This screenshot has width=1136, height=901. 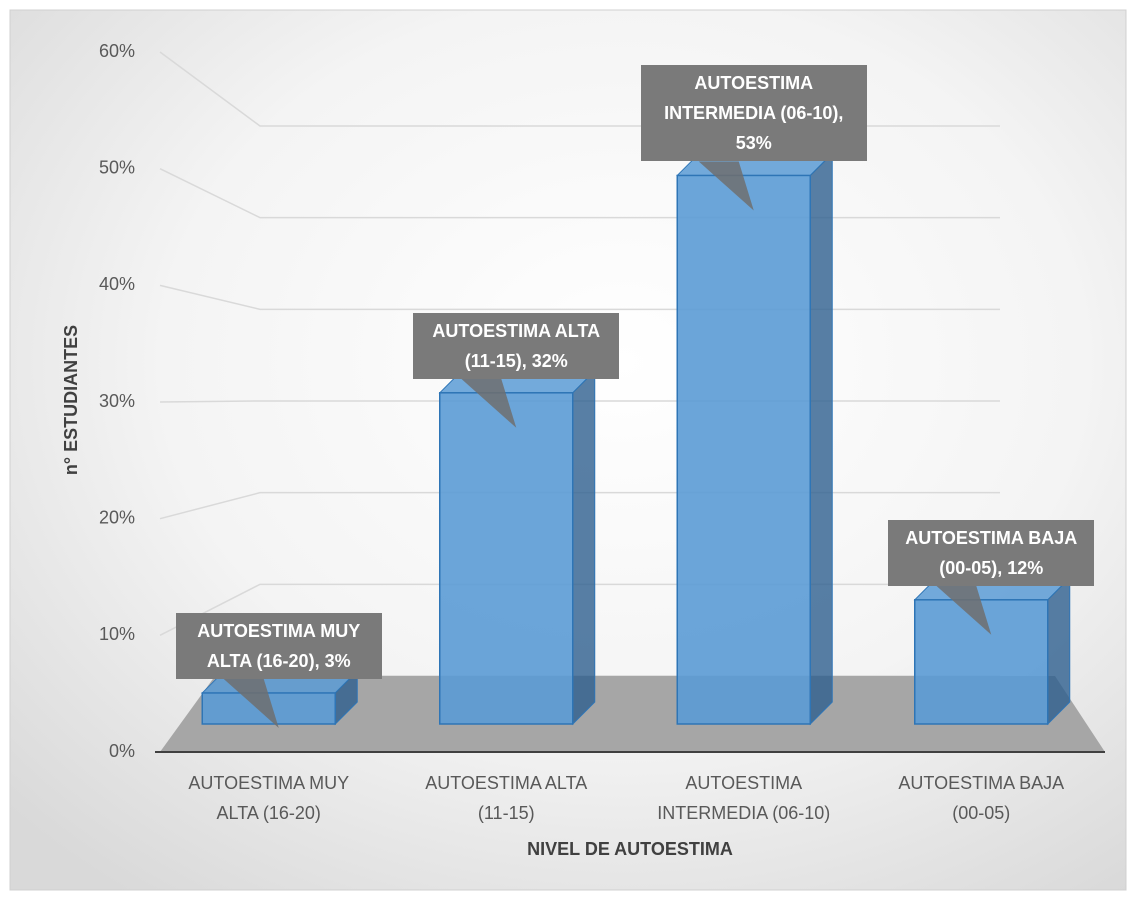 I want to click on x-tick-label-box: AUTOESTIMA BAJA (00-05), so click(x=981, y=798).